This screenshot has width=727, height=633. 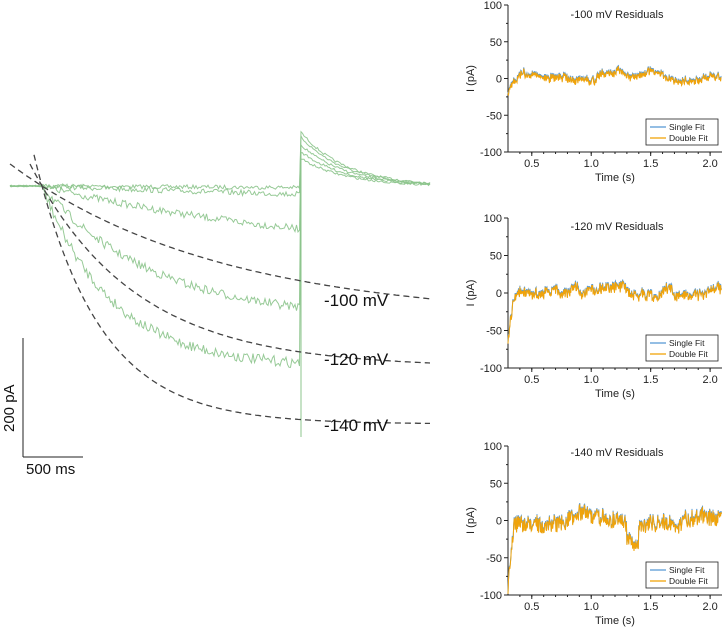 I want to click on scale-bar: 200 pA 500 ms, so click(x=42, y=408).